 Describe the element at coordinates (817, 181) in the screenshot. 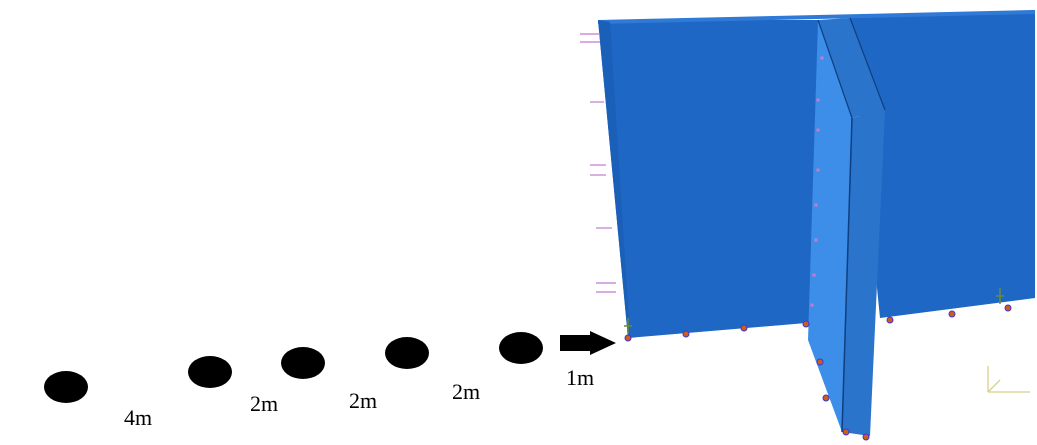

I see `rib-load-markers` at that location.